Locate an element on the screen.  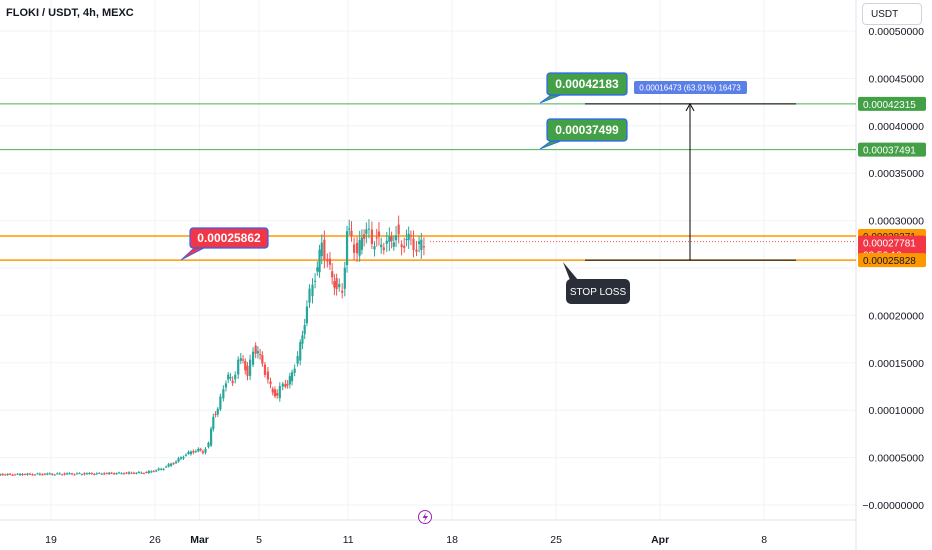
lightning-icon-glyph is located at coordinates (425, 517).